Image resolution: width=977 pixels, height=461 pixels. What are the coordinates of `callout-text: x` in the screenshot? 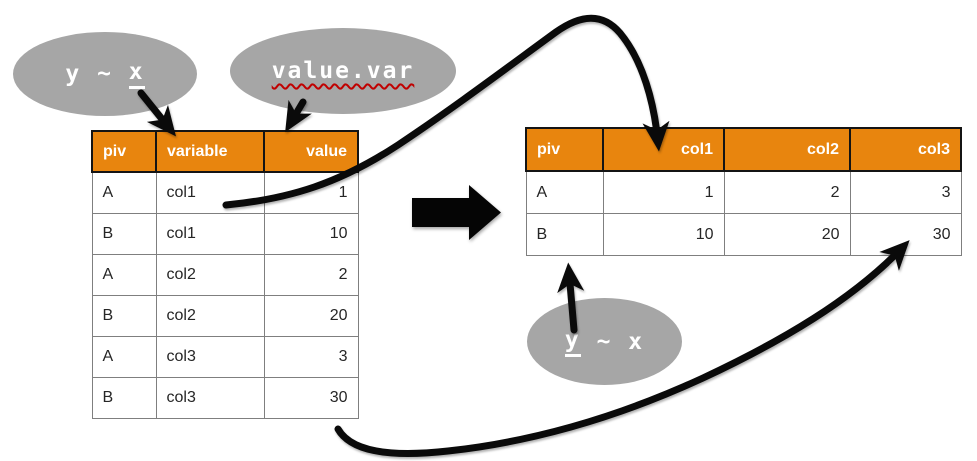 It's located at (136, 74).